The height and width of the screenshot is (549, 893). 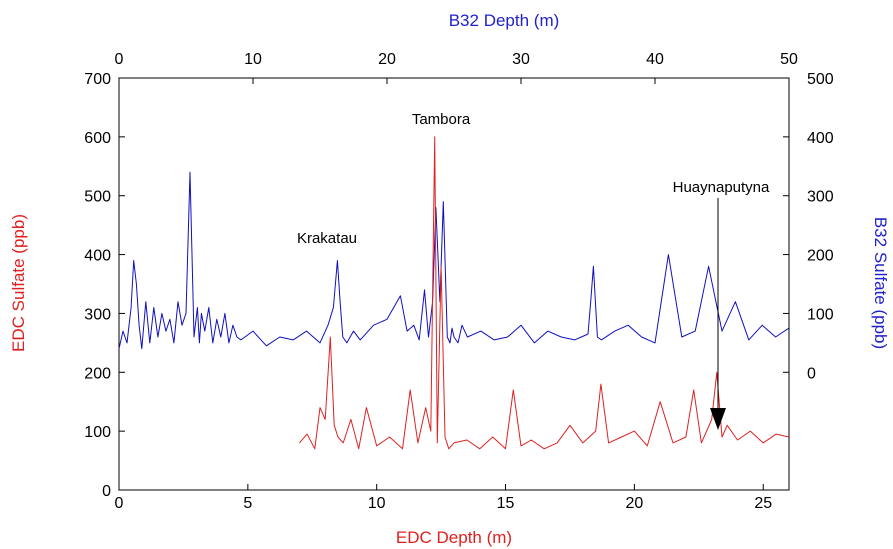 What do you see at coordinates (377, 503) in the screenshot?
I see `bottom-tick-label: 10` at bounding box center [377, 503].